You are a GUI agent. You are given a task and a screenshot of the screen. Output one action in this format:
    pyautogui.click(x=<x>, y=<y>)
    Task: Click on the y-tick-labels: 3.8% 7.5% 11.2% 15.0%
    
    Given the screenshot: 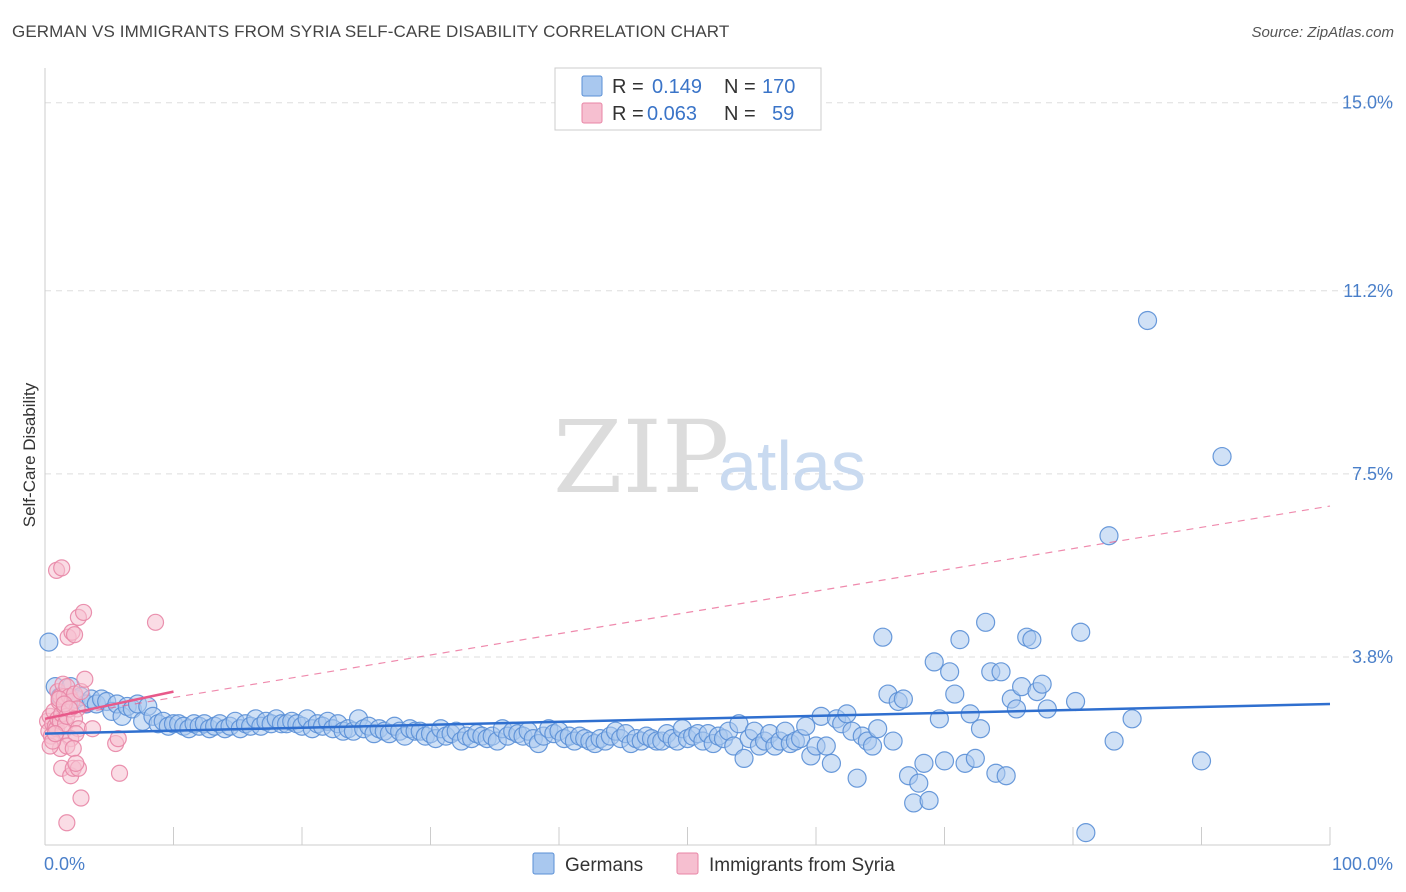 What is the action you would take?
    pyautogui.click(x=1367, y=380)
    